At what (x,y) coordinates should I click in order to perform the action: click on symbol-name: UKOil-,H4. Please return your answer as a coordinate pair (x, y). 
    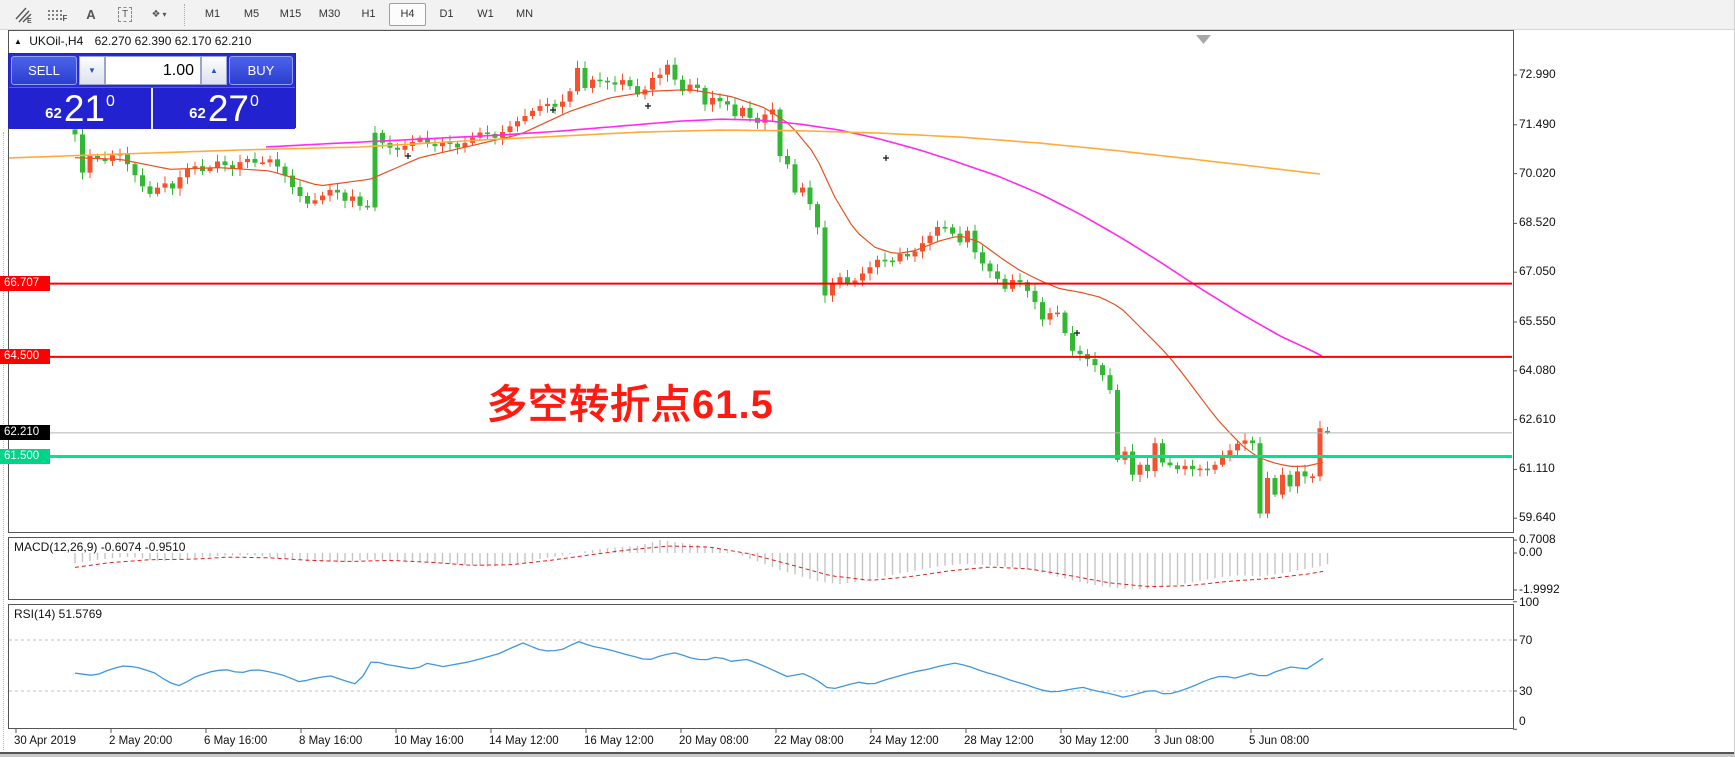
    Looking at the image, I should click on (56, 41).